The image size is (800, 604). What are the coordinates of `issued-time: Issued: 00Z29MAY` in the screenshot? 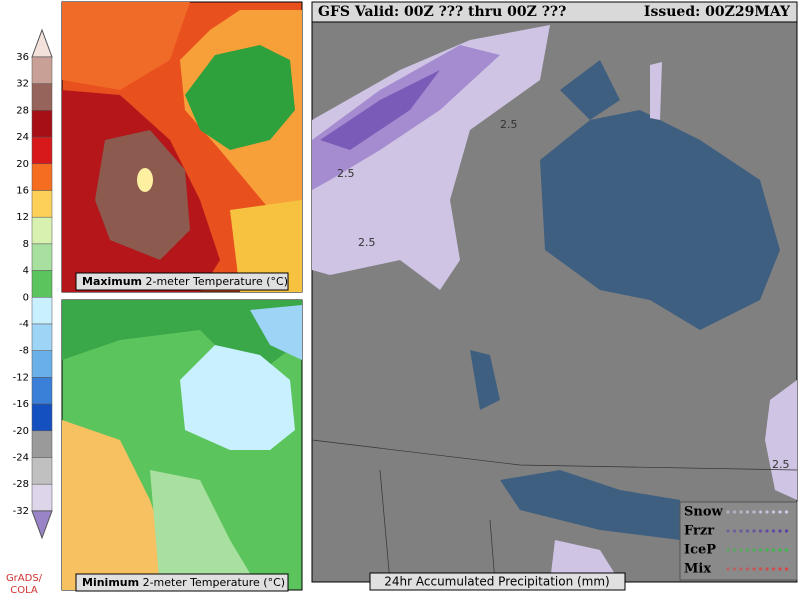 It's located at (717, 12).